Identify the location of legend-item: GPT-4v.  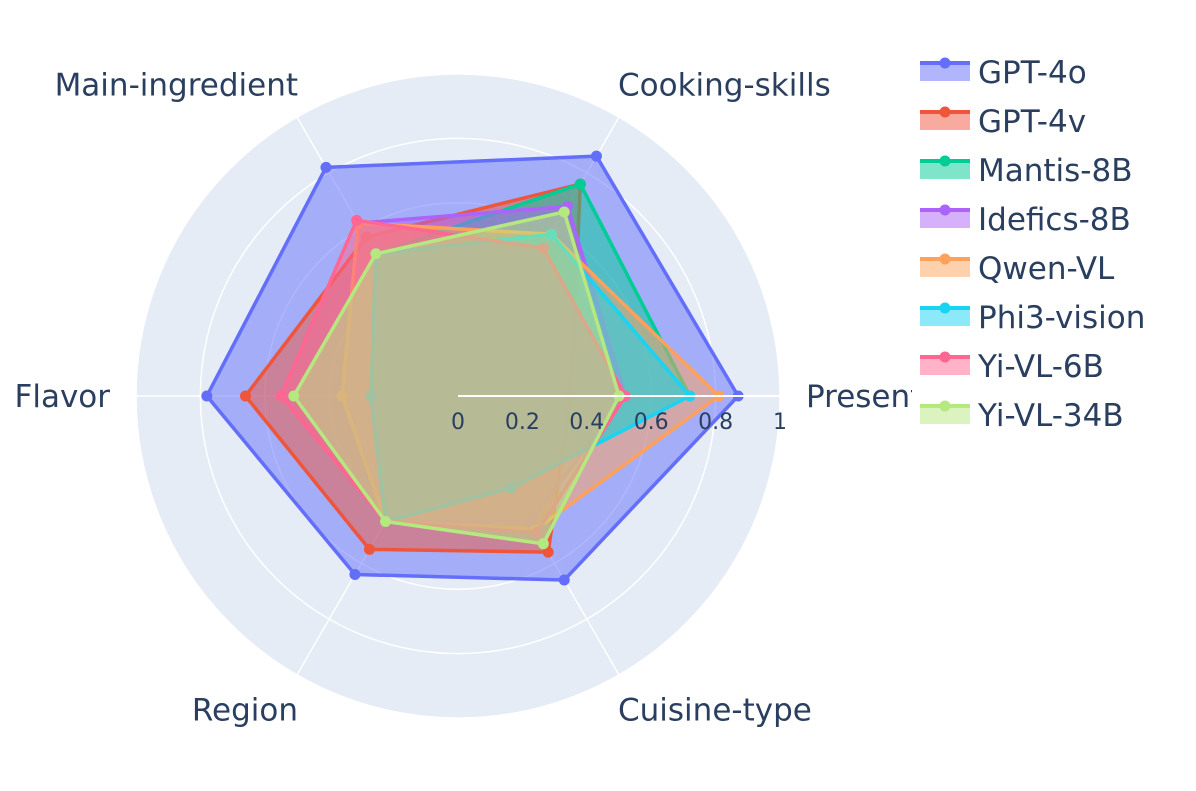
(1003, 122).